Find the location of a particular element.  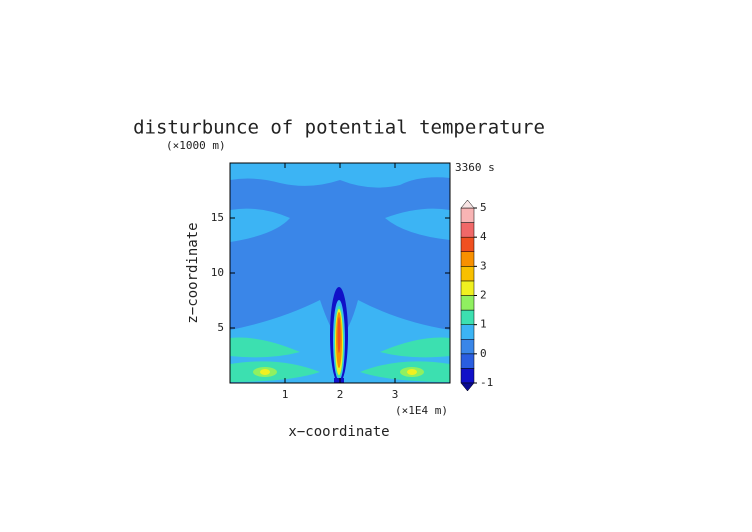

colorbar-tick-label: 0 is located at coordinates (483, 353).